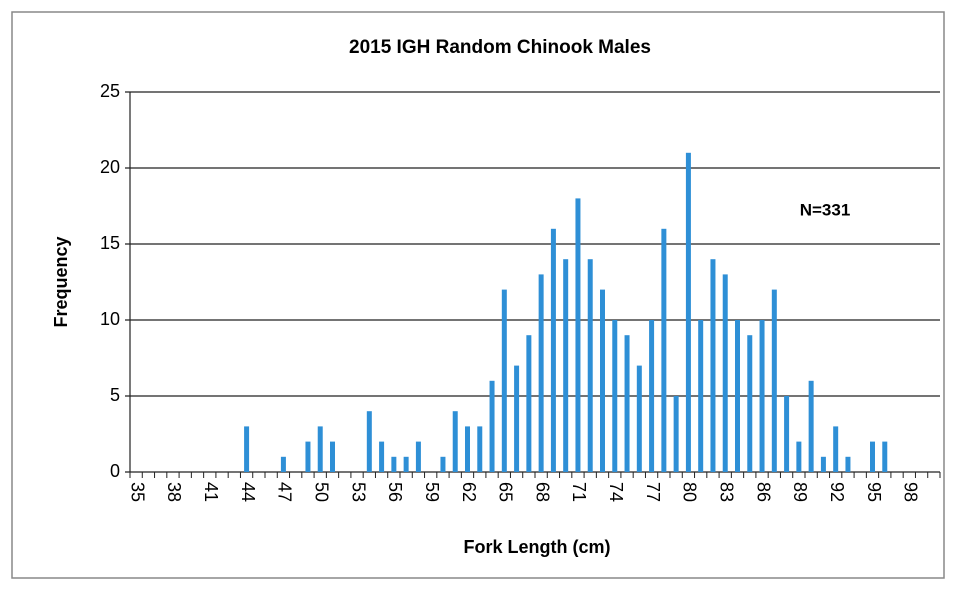 The height and width of the screenshot is (595, 957). I want to click on x-tick-label: 62, so click(469, 492).